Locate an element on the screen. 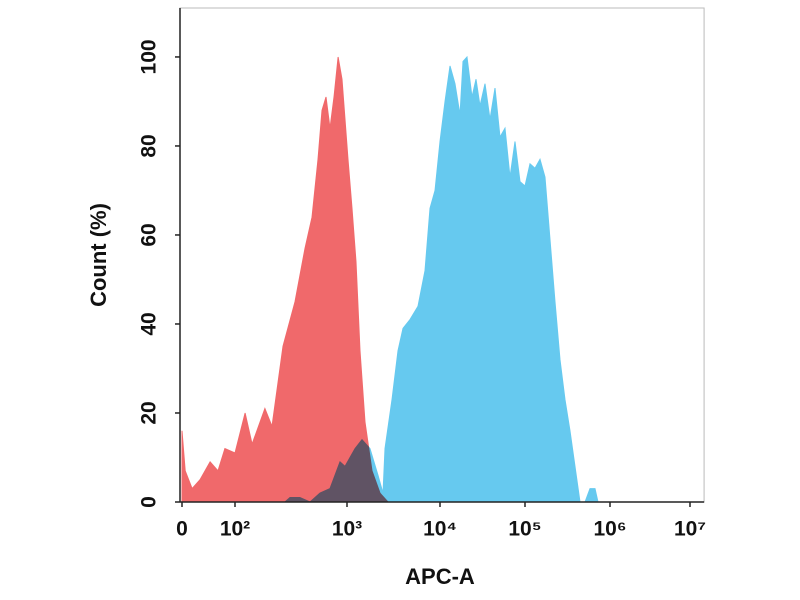 The image size is (800, 600). x-tick-label: 10⁷ is located at coordinates (690, 529).